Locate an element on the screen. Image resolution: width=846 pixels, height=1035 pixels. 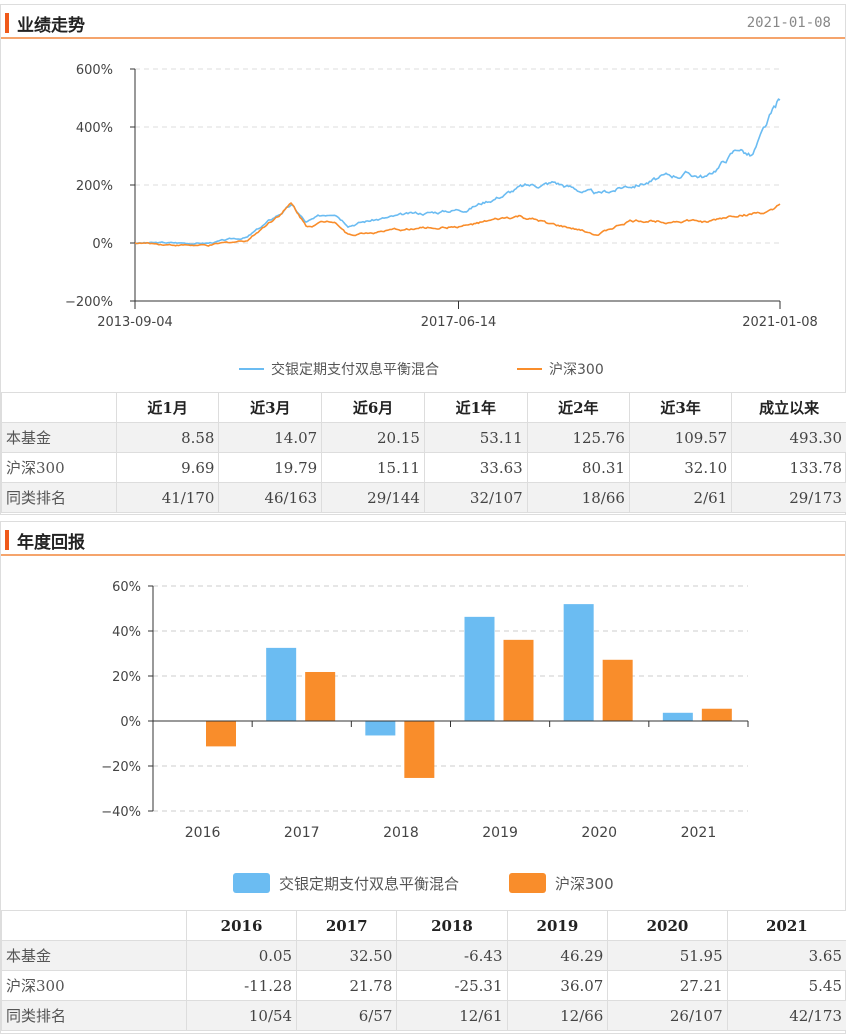
y-tick-label: −20% is located at coordinates (121, 767).